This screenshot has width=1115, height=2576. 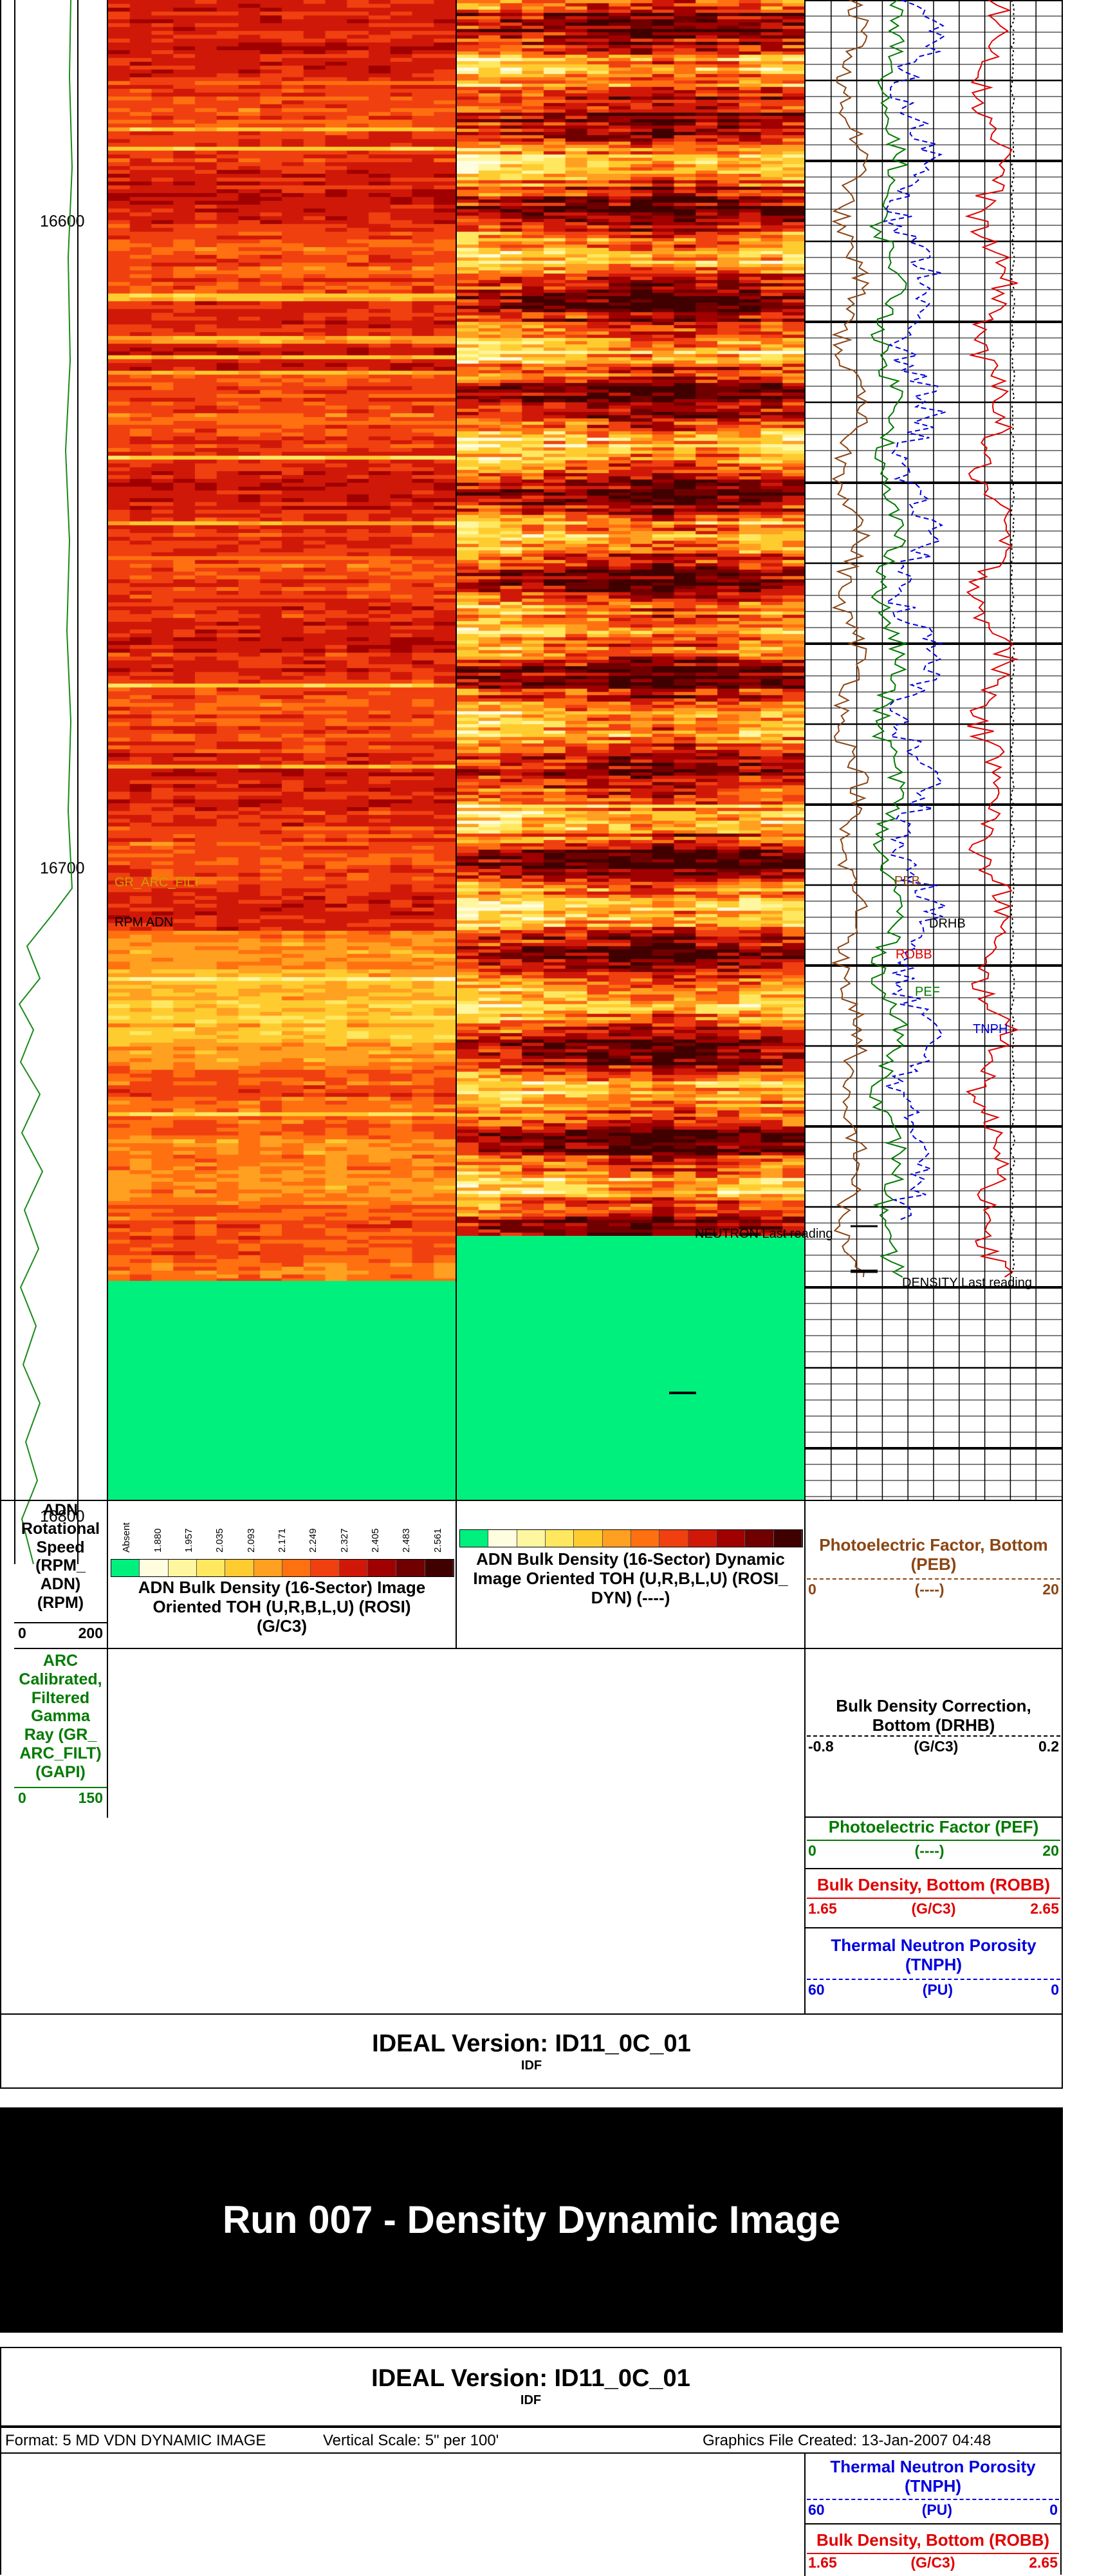 What do you see at coordinates (967, 1283) in the screenshot?
I see `annotation-density-last: DENSITY Last reading` at bounding box center [967, 1283].